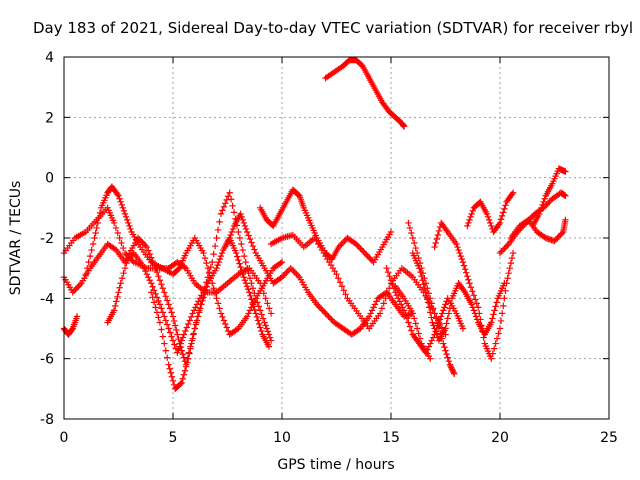  I want to click on x-tick-label: 0, so click(64, 438).